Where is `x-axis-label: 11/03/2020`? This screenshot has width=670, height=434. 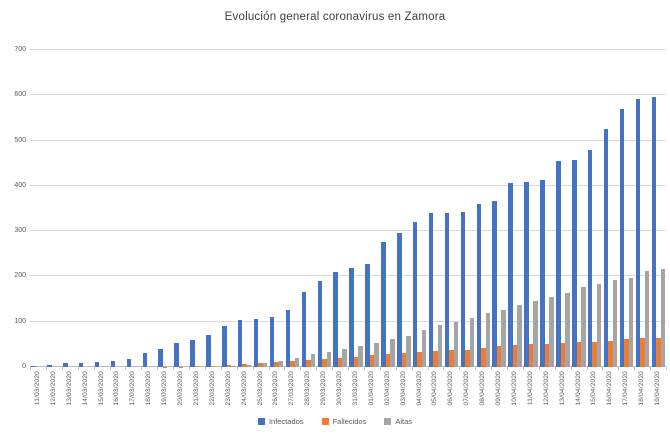 x-axis-label: 11/03/2020 is located at coordinates (37, 388).